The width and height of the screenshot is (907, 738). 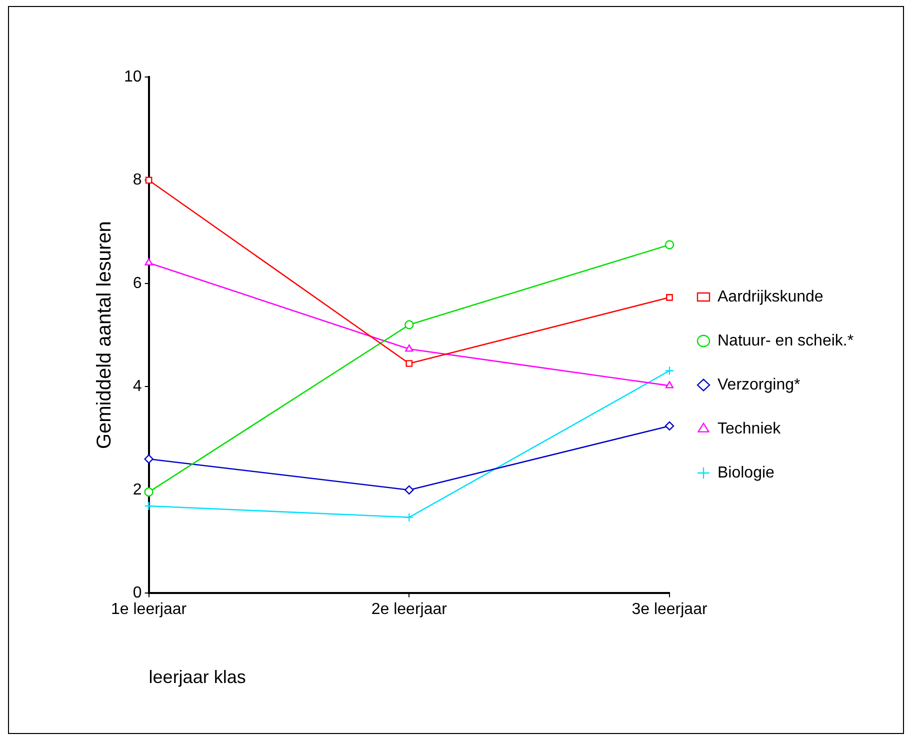 I want to click on legend-label: Aardrijkskunde, so click(x=771, y=297).